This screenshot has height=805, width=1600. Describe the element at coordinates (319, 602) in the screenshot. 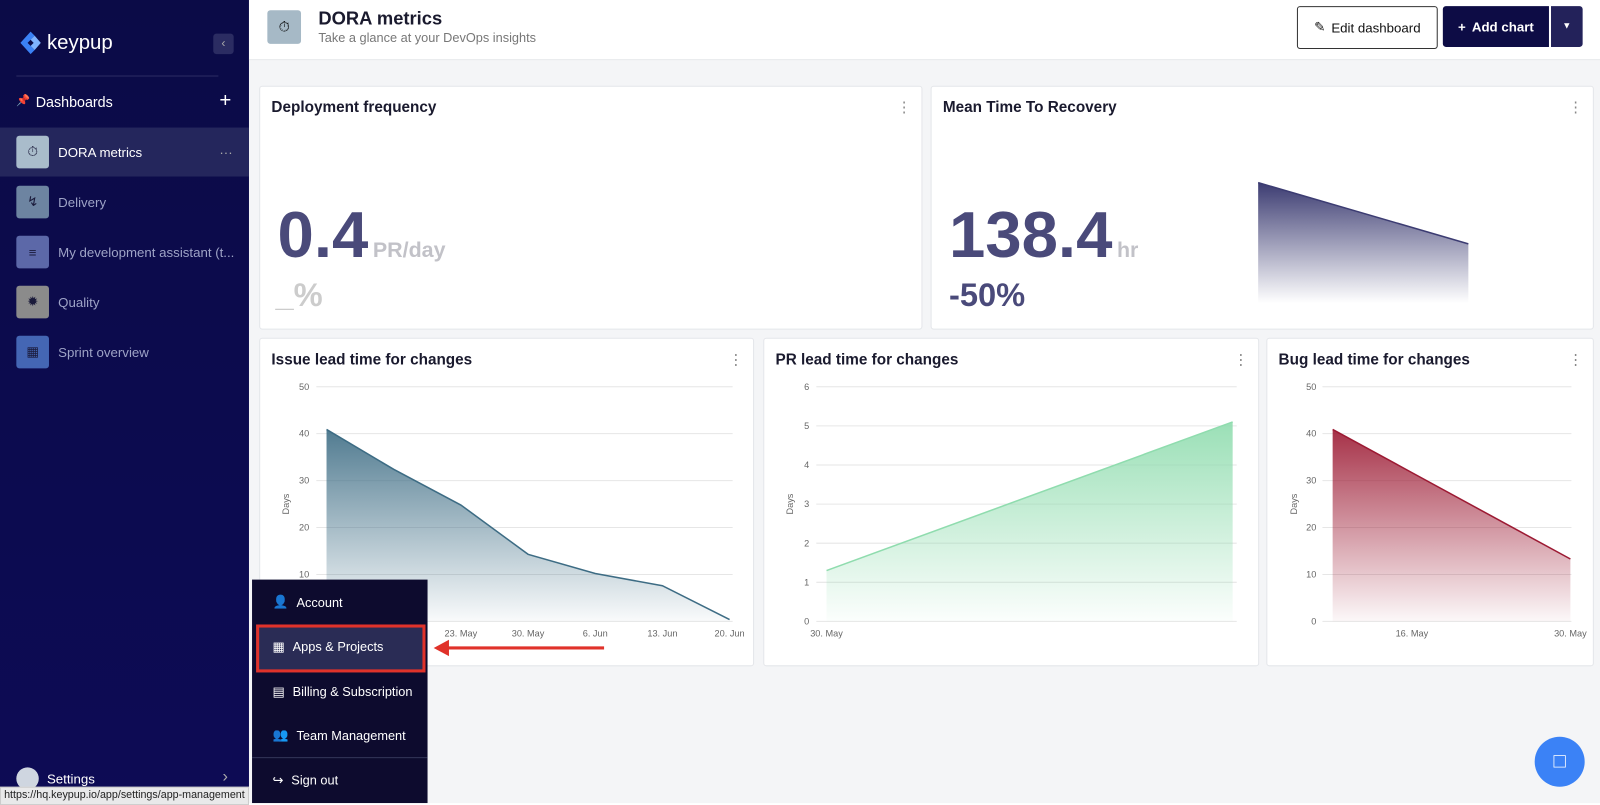

I see `menu-label: Account` at that location.